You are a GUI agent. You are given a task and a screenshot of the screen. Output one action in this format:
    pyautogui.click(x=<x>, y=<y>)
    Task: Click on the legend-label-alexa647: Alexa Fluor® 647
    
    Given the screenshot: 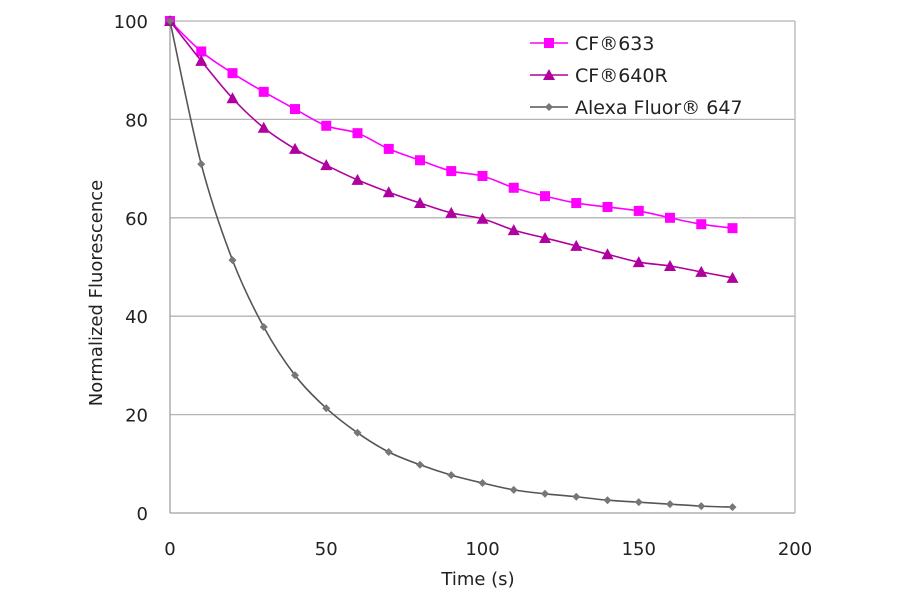 What is the action you would take?
    pyautogui.click(x=659, y=108)
    